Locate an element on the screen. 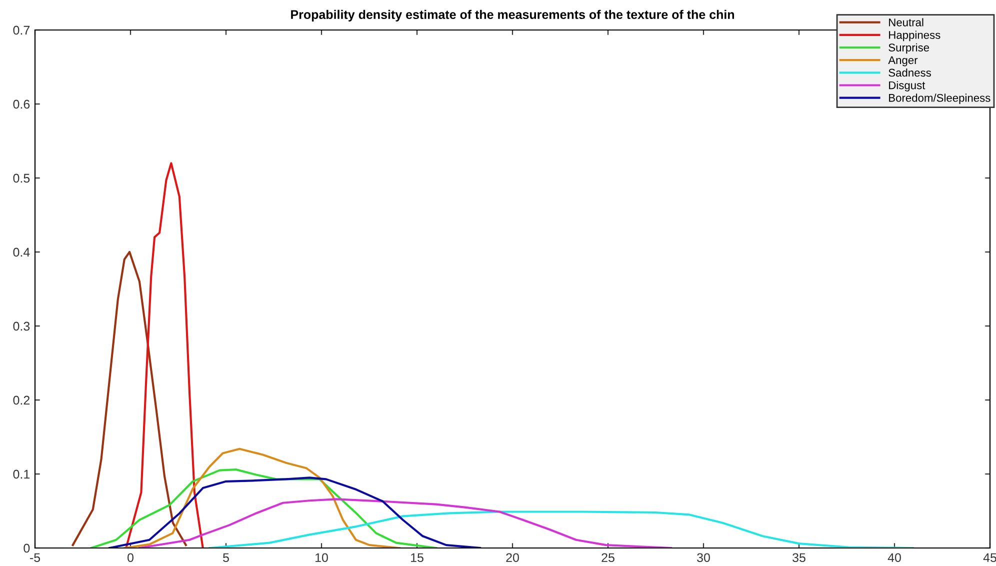 Image resolution: width=996 pixels, height=566 pixels. y-tick-label: 0 is located at coordinates (27, 548).